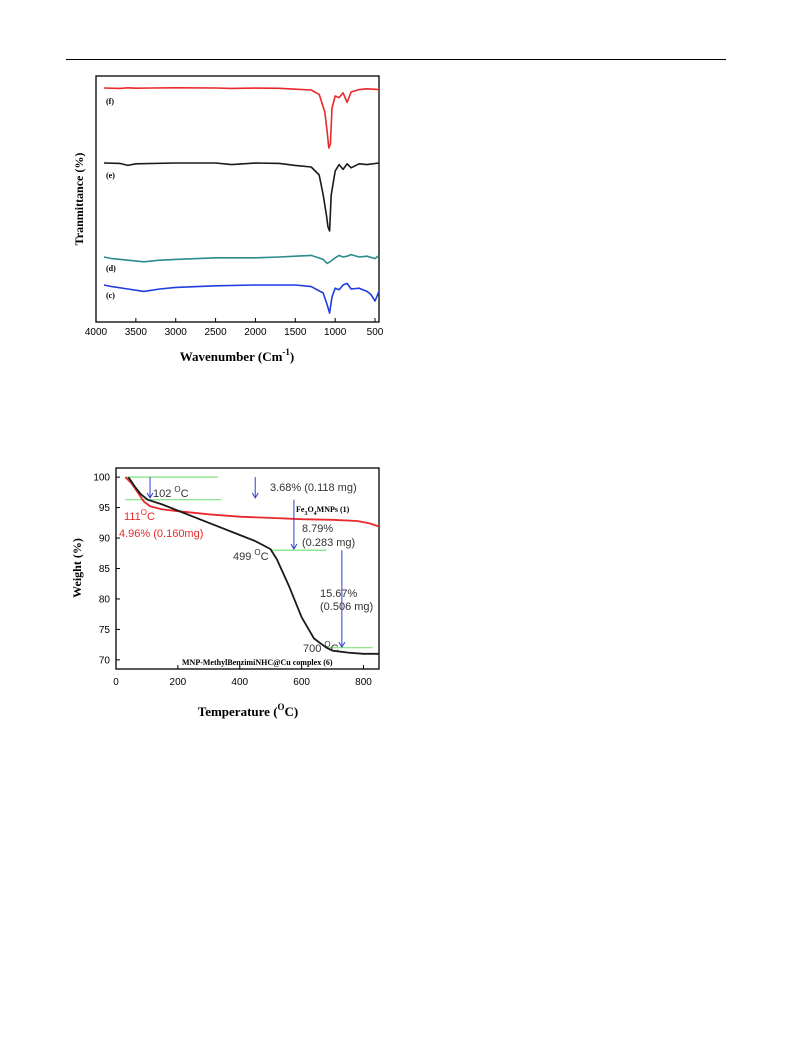 The width and height of the screenshot is (793, 1053). Describe the element at coordinates (363, 682) in the screenshot. I see `tga-x-tick-label: 800` at that location.